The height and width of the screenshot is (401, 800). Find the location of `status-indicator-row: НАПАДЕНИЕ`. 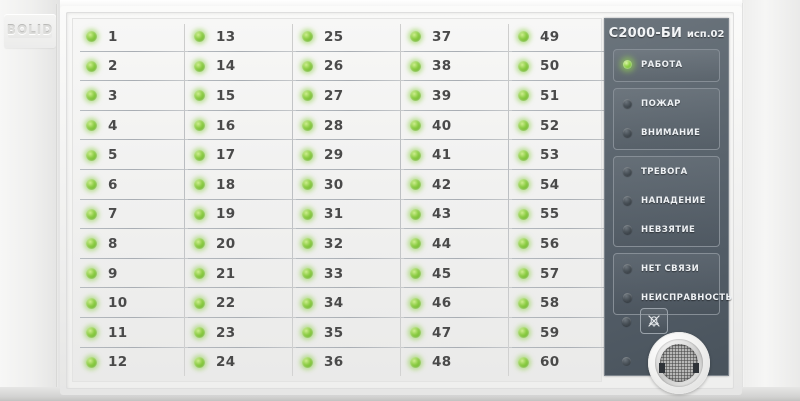

status-indicator-row: НАПАДЕНИЕ is located at coordinates (666, 200).